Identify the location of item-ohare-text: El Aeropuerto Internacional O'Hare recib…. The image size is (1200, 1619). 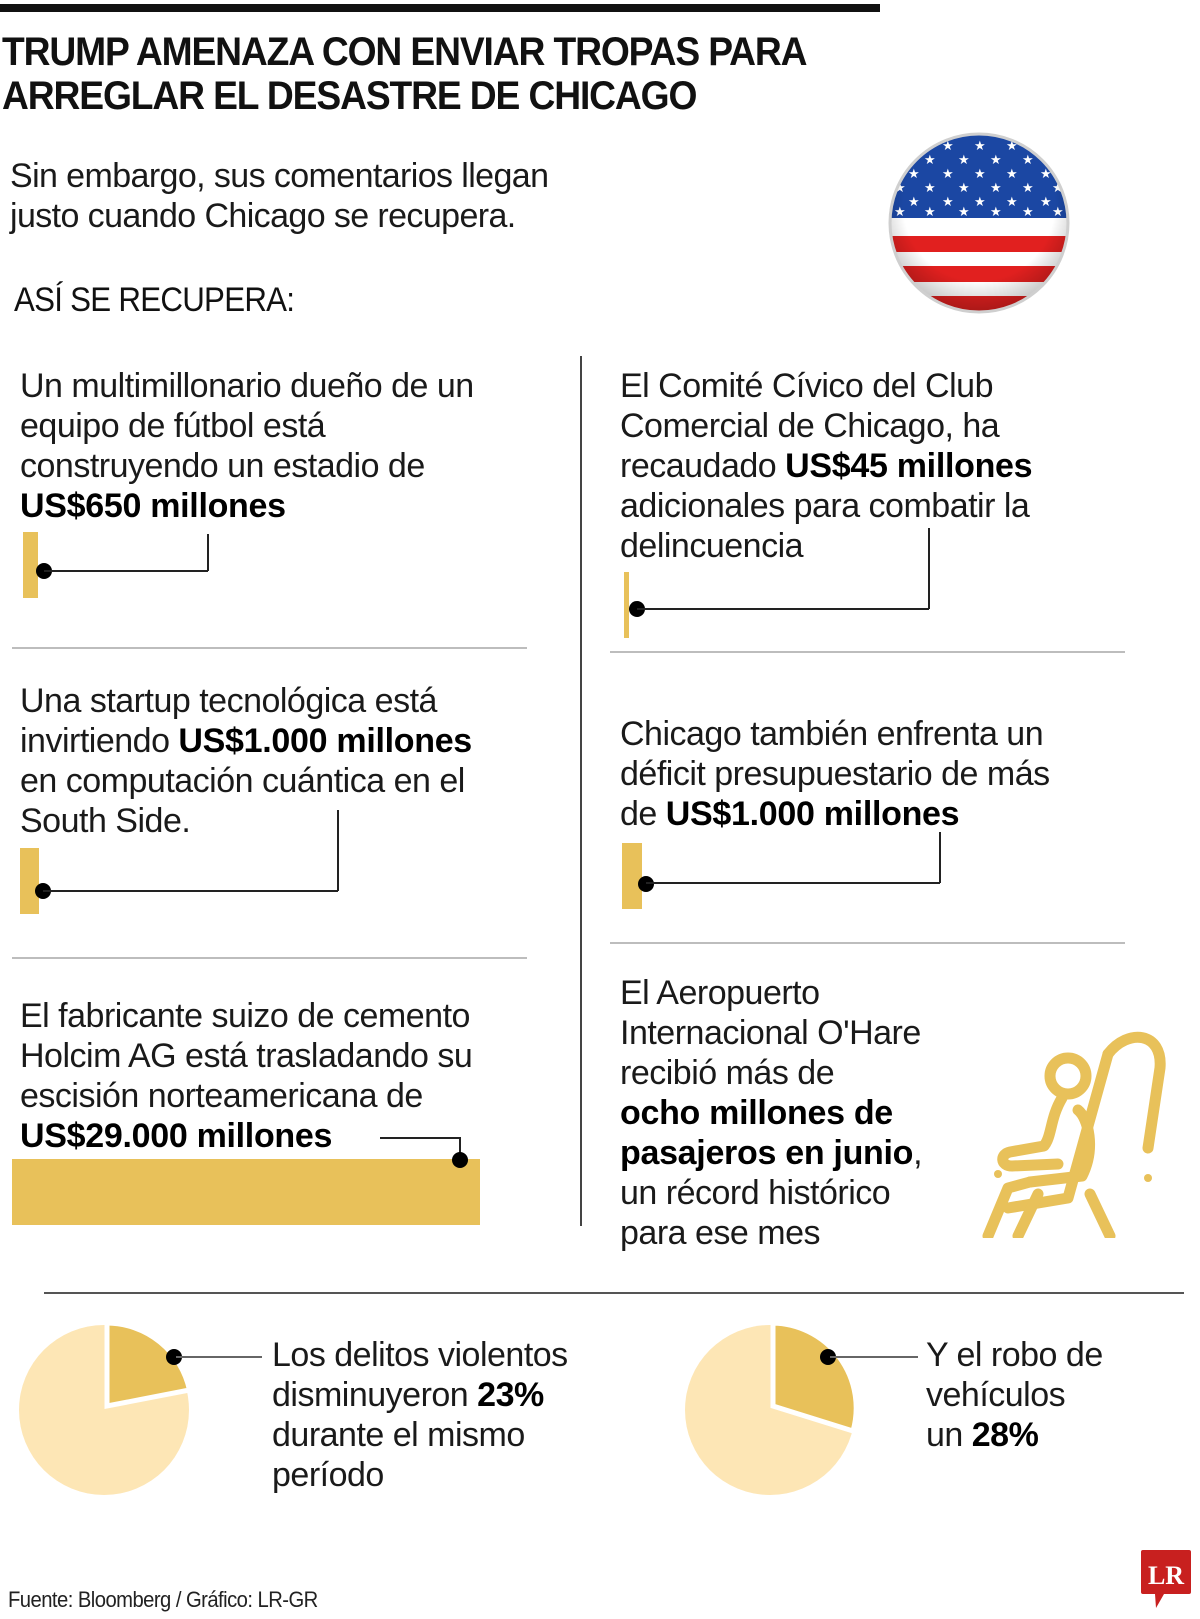
(800, 1113).